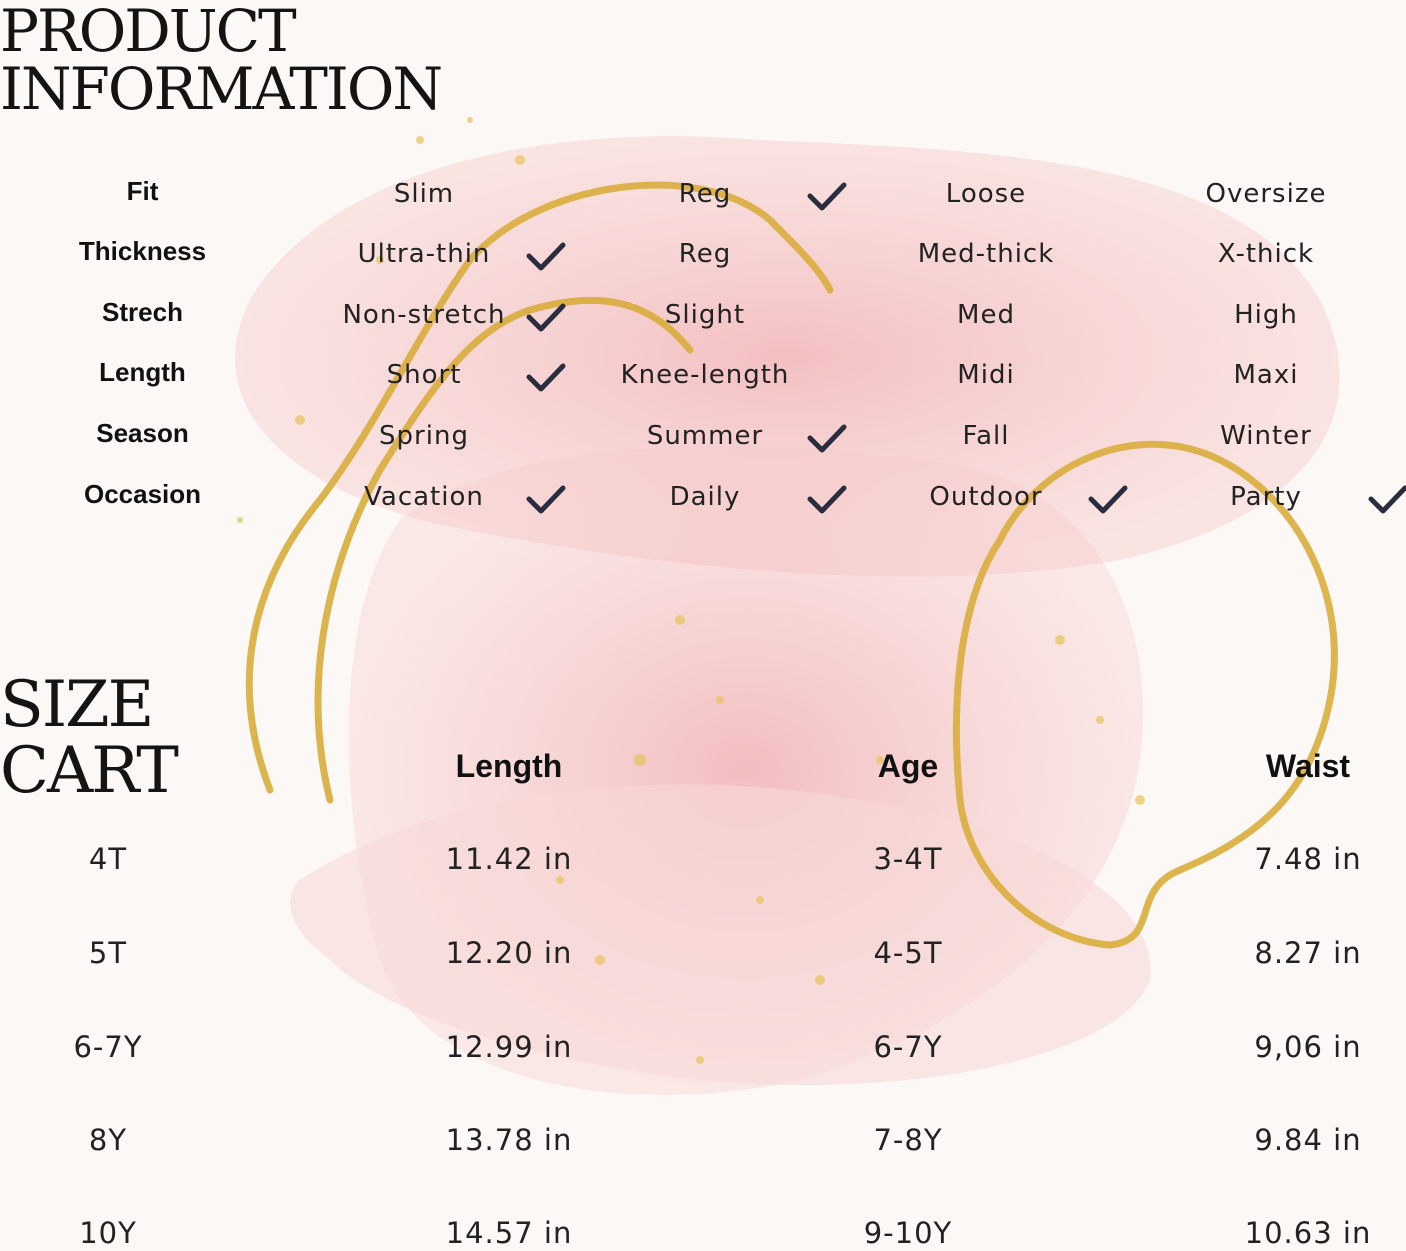 The width and height of the screenshot is (1406, 1251). What do you see at coordinates (424, 497) in the screenshot?
I see `attribute-option: Vacation` at bounding box center [424, 497].